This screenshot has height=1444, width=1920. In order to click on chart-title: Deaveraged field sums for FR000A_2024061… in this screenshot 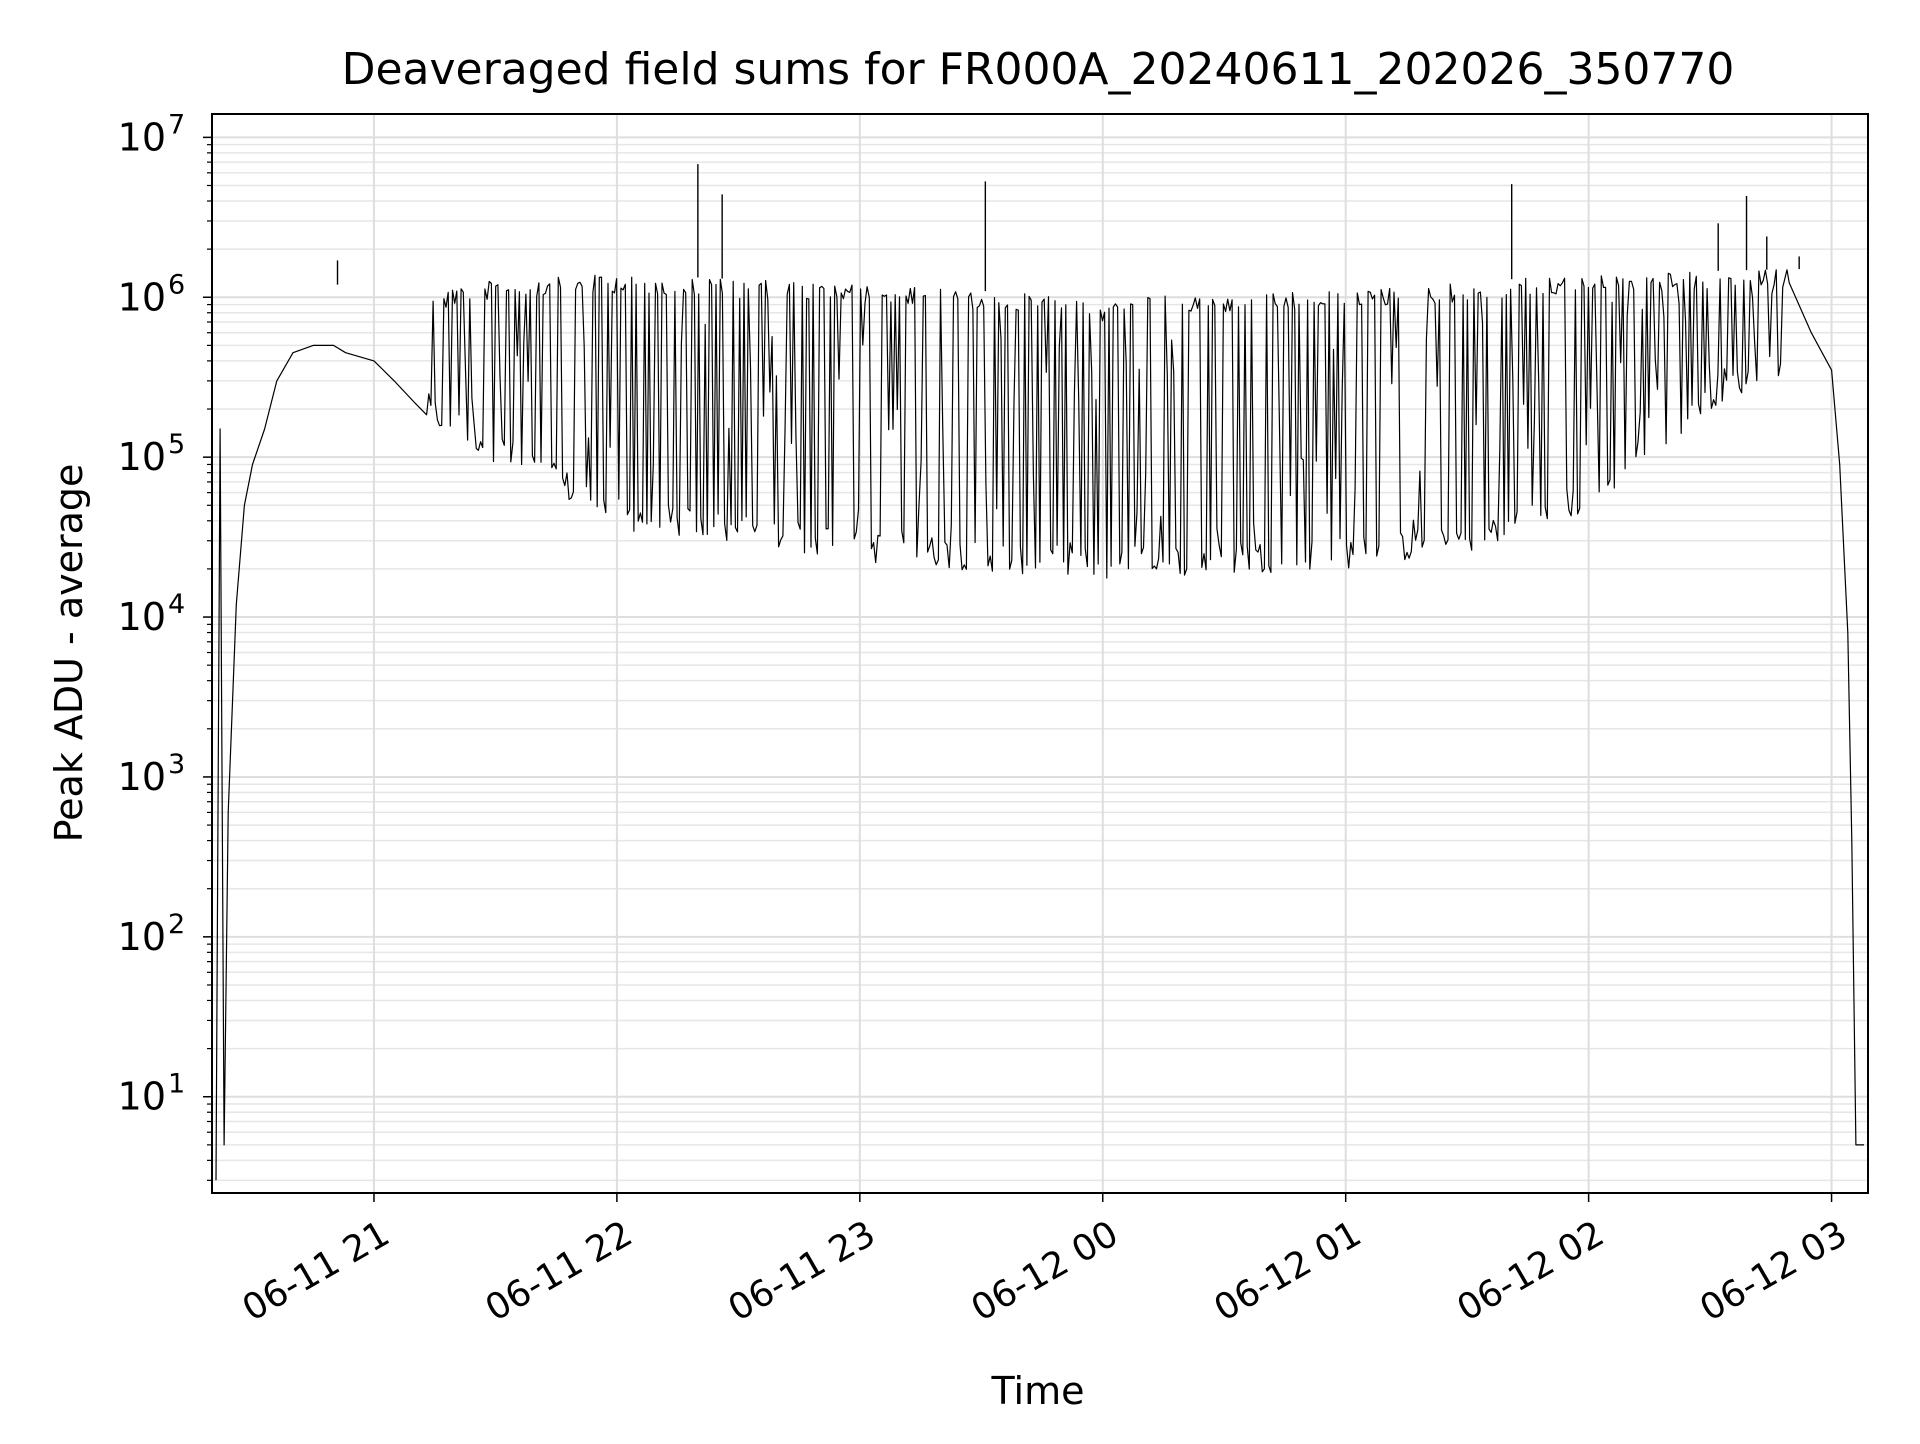, I will do `click(1038, 69)`.